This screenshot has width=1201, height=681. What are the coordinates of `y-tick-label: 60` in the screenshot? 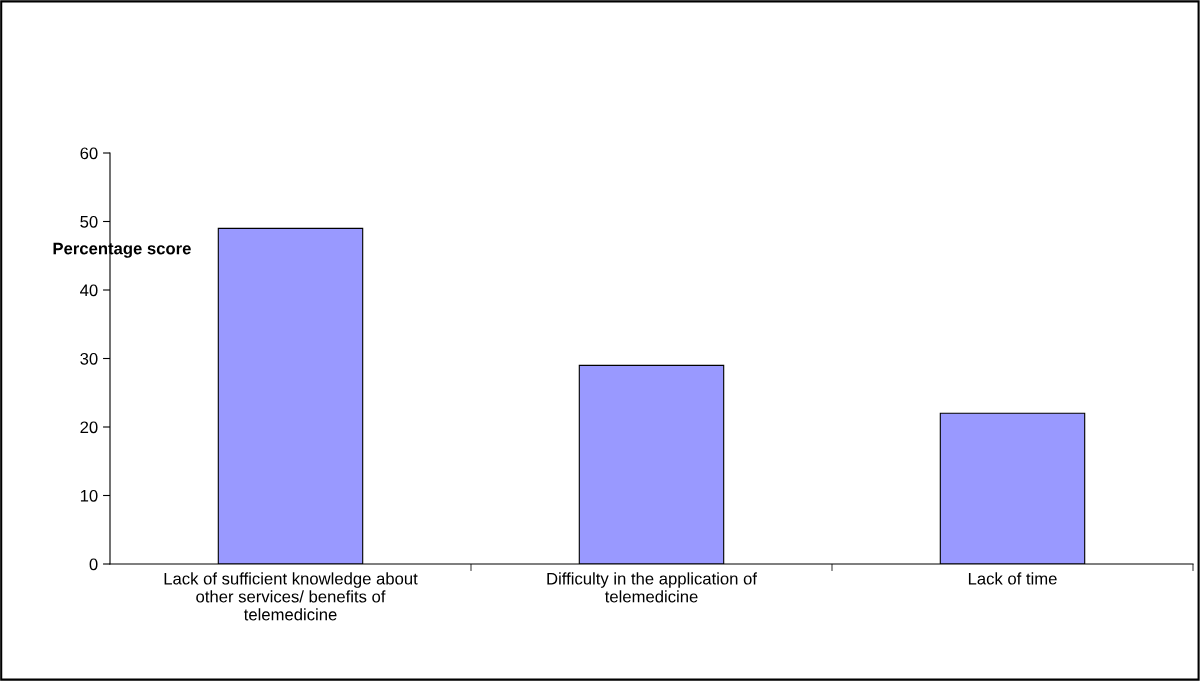 It's located at (89, 153).